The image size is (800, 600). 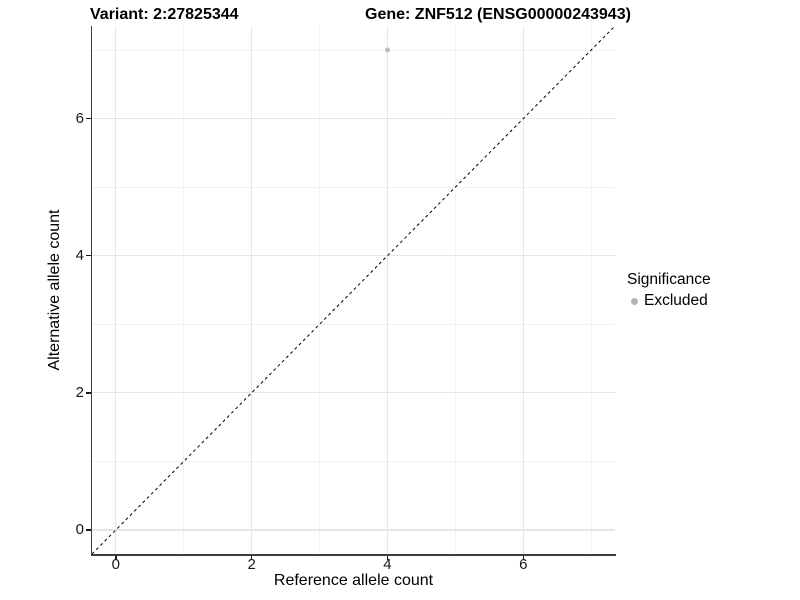 I want to click on x-tick-label: 0, so click(x=115, y=564).